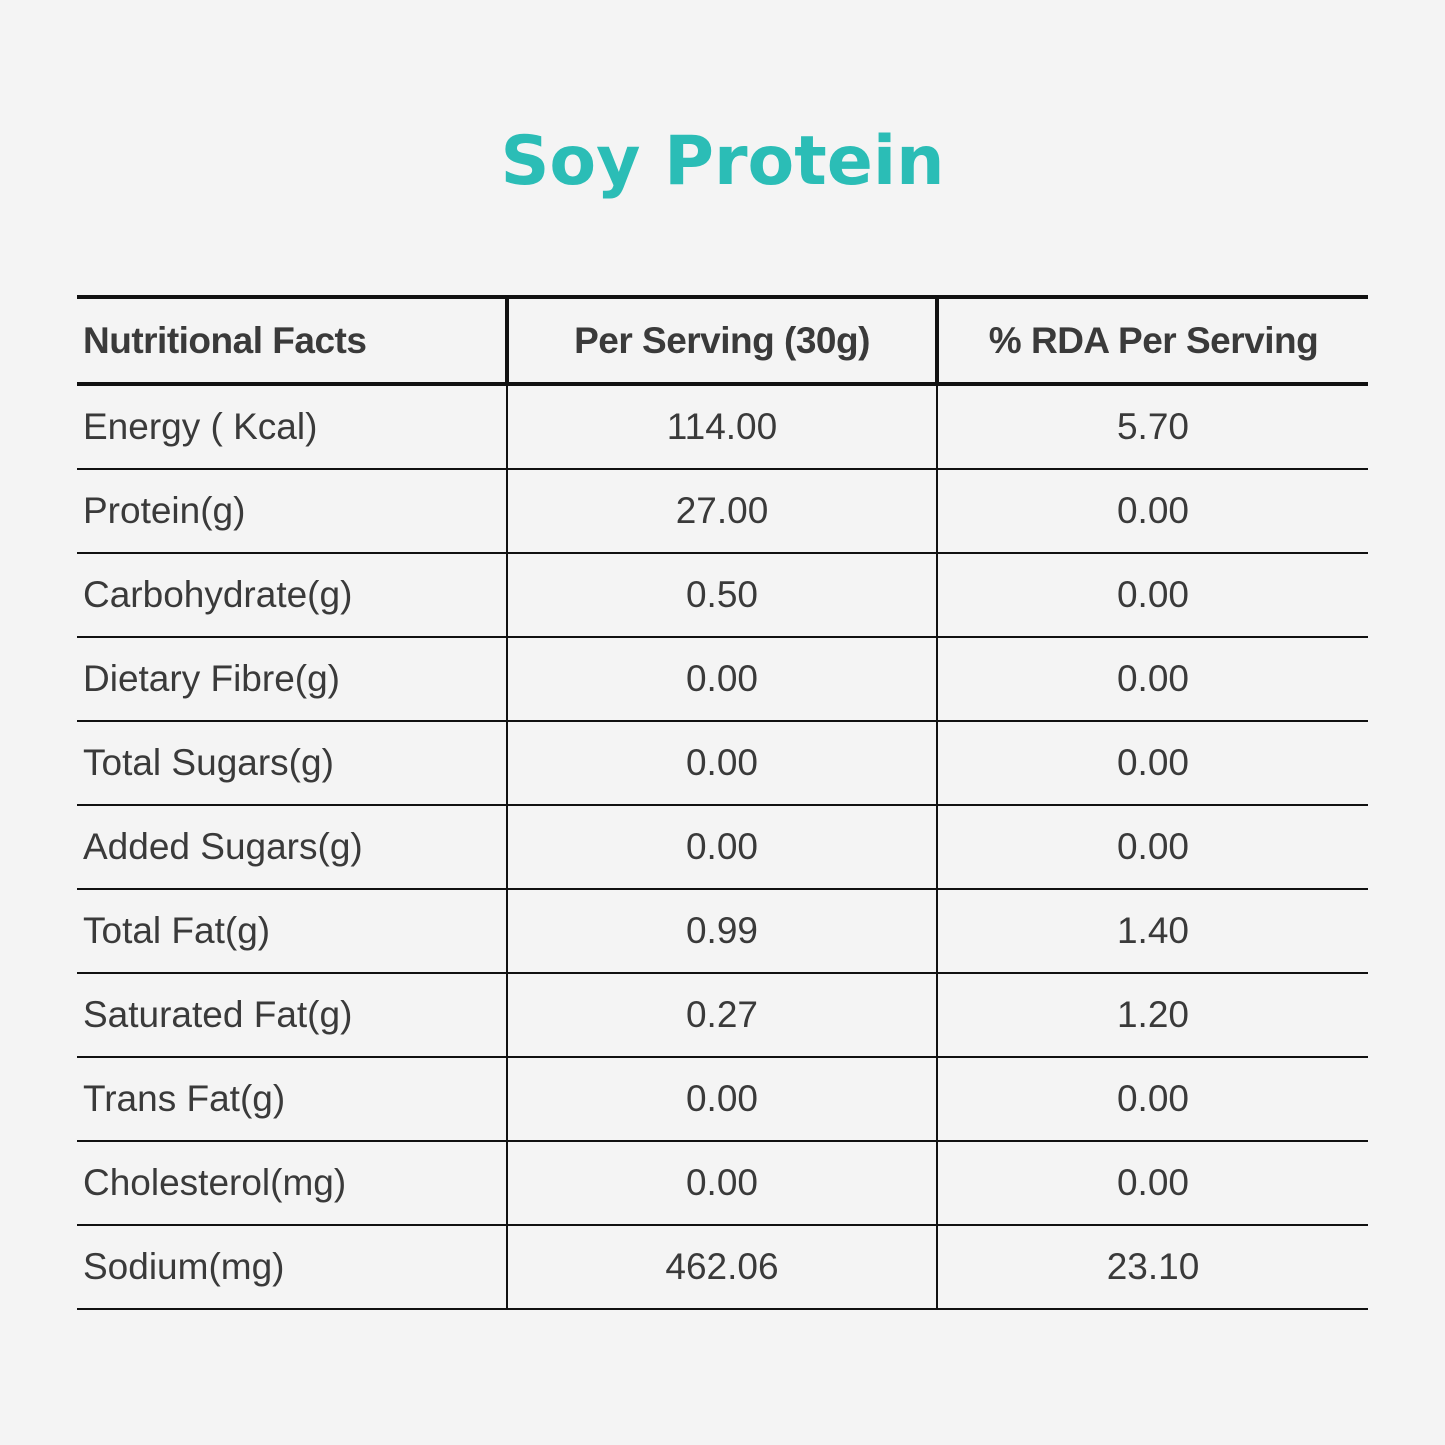 This screenshot has height=1445, width=1445. I want to click on table-row: Saturated Fat(g) 0.27 1.20, so click(722, 1015).